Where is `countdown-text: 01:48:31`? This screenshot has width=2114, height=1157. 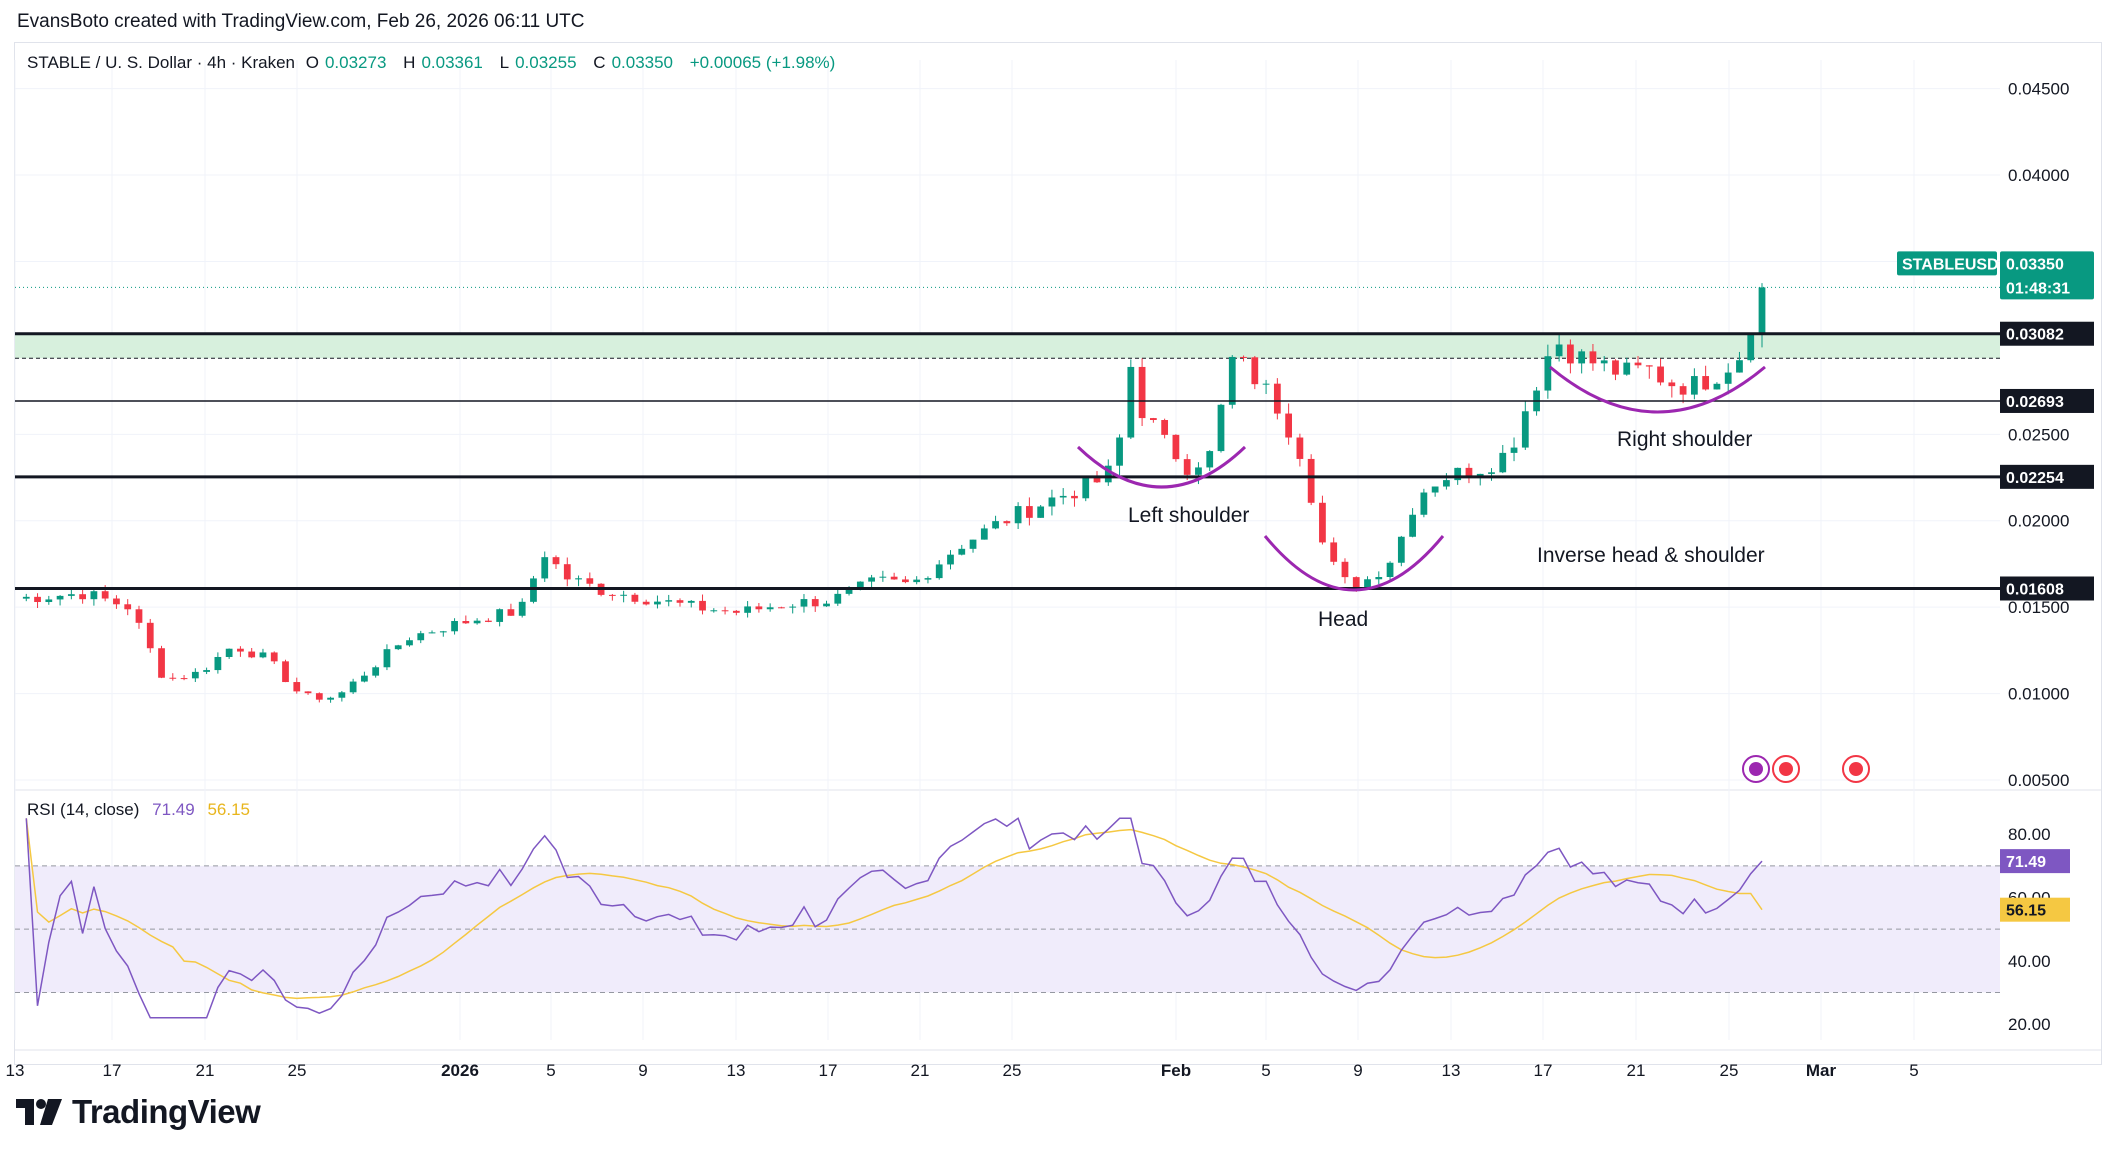 countdown-text: 01:48:31 is located at coordinates (2038, 288).